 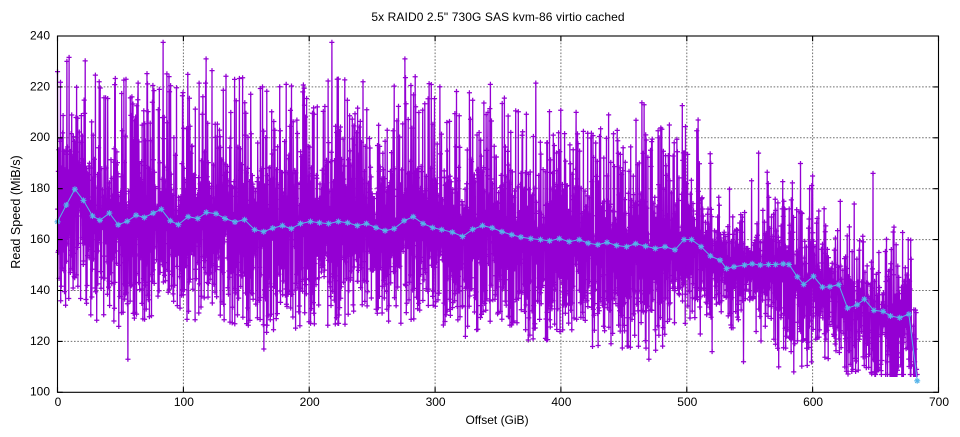 I want to click on svg-text: 180, so click(x=40, y=188).